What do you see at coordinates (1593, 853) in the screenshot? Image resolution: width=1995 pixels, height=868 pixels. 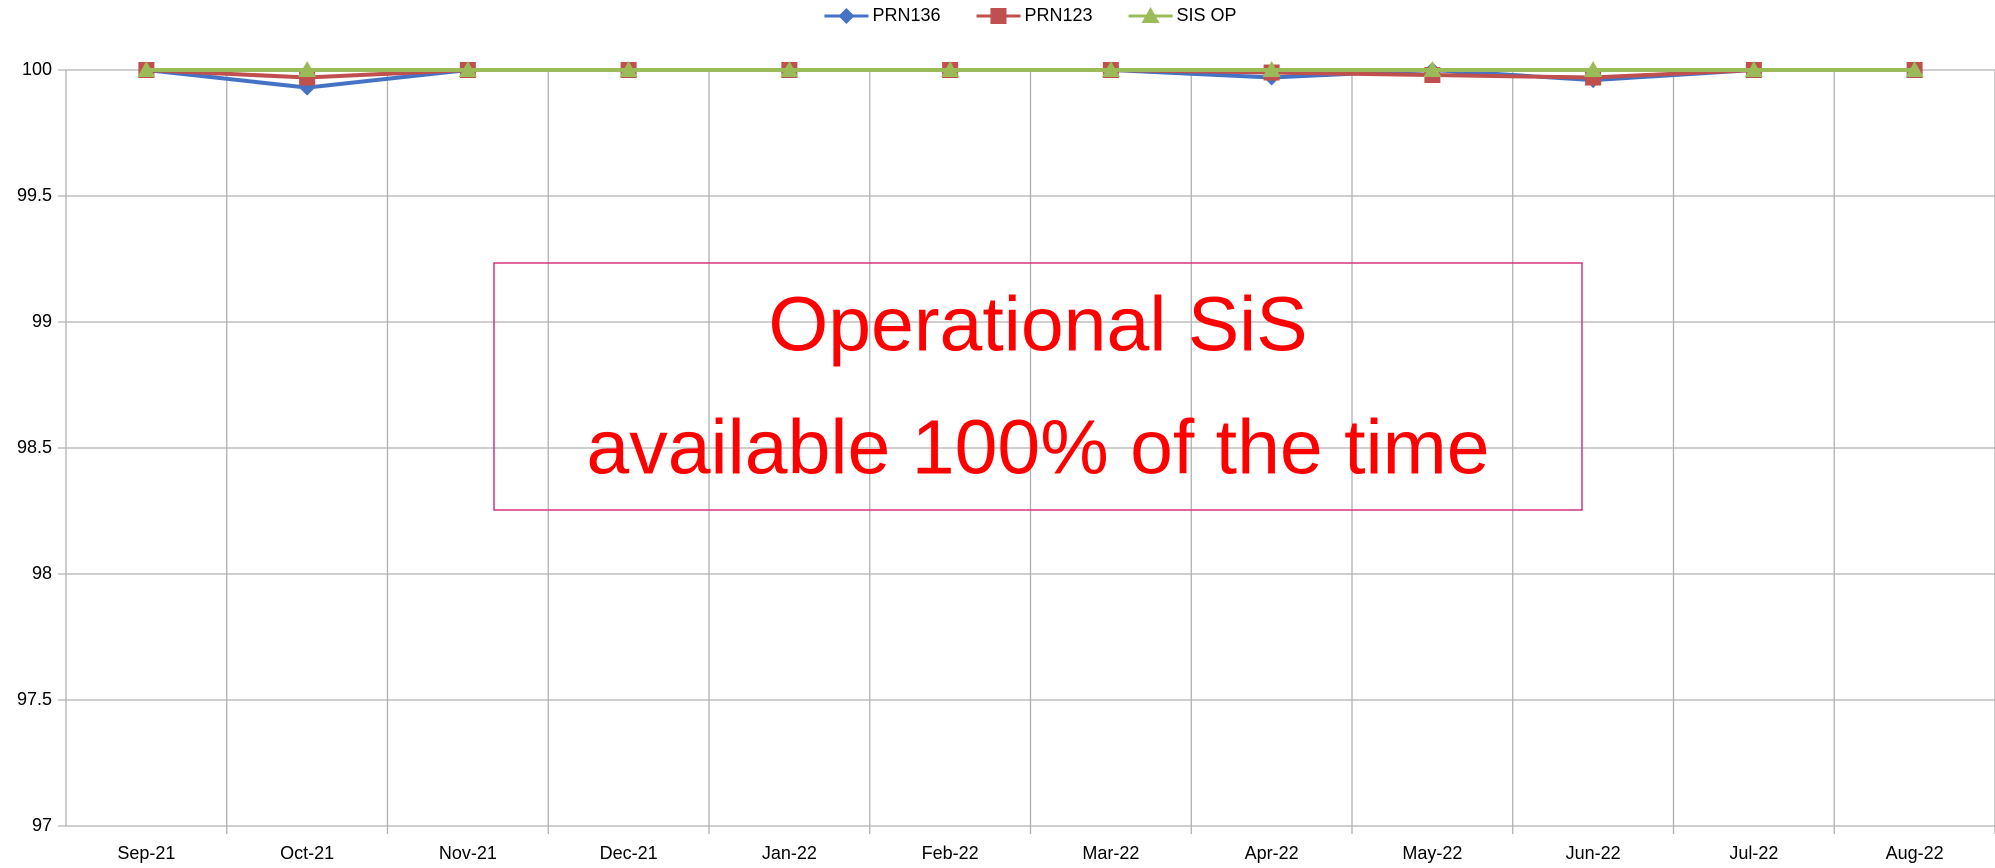 I see `x-tick-label: Jun-22` at bounding box center [1593, 853].